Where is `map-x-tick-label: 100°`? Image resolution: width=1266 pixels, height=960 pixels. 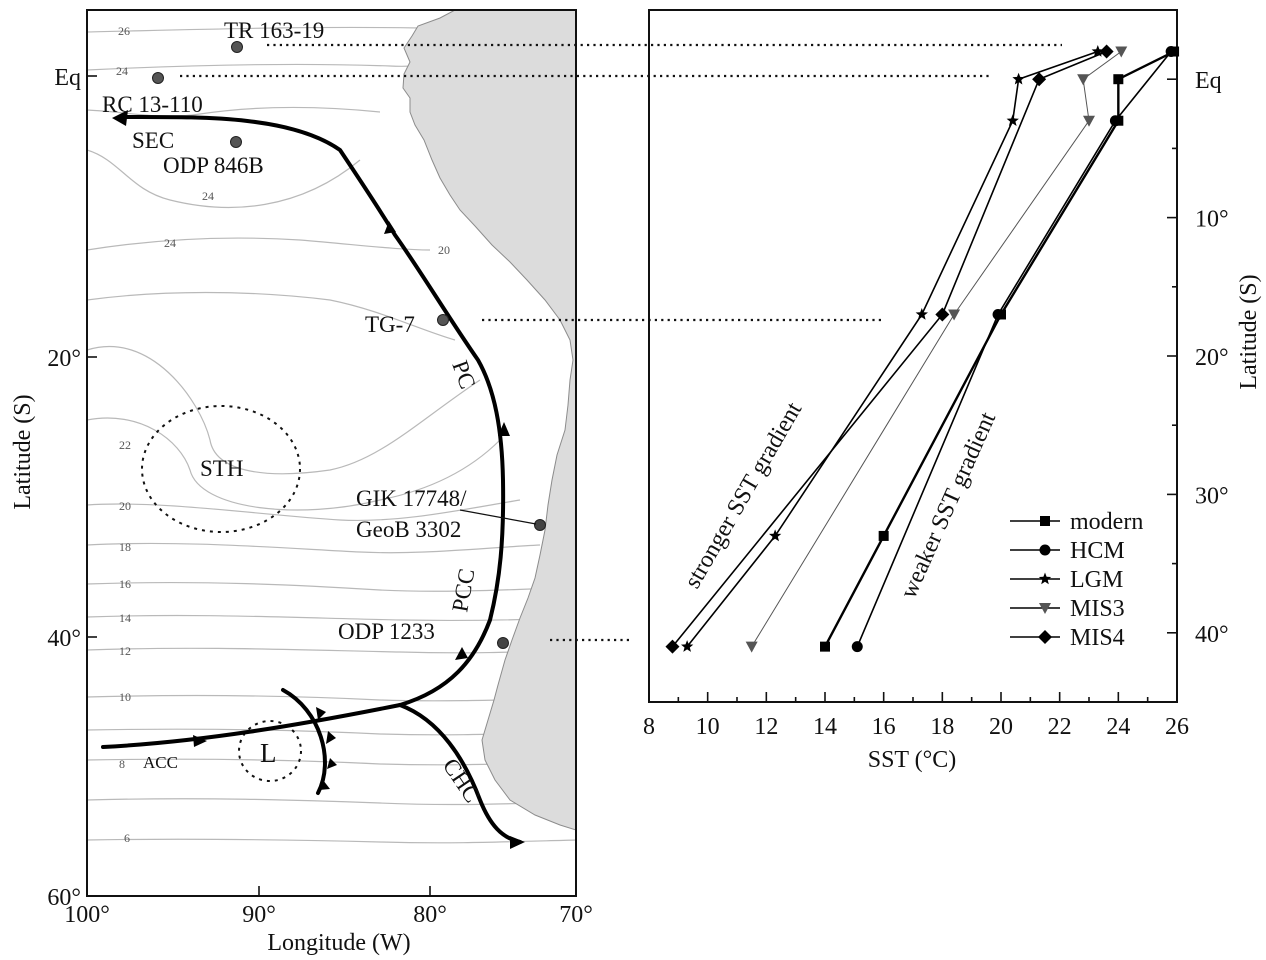 map-x-tick-label: 100° is located at coordinates (87, 915).